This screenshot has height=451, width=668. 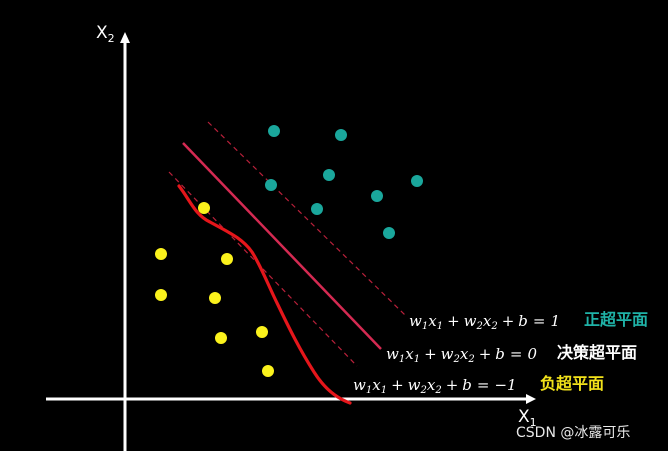 What do you see at coordinates (105, 34) in the screenshot?
I see `y-axis-label: X2` at bounding box center [105, 34].